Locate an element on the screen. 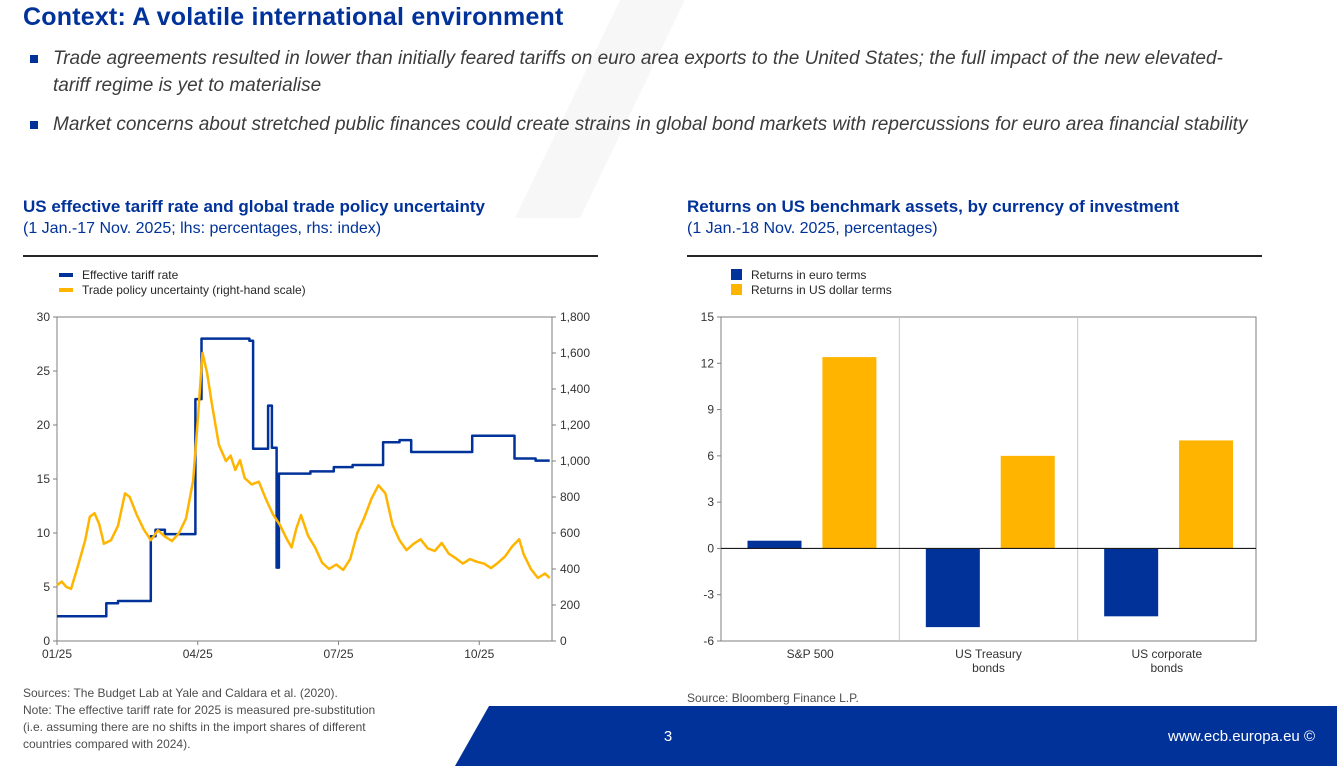  page-number: 3 is located at coordinates (668, 736).